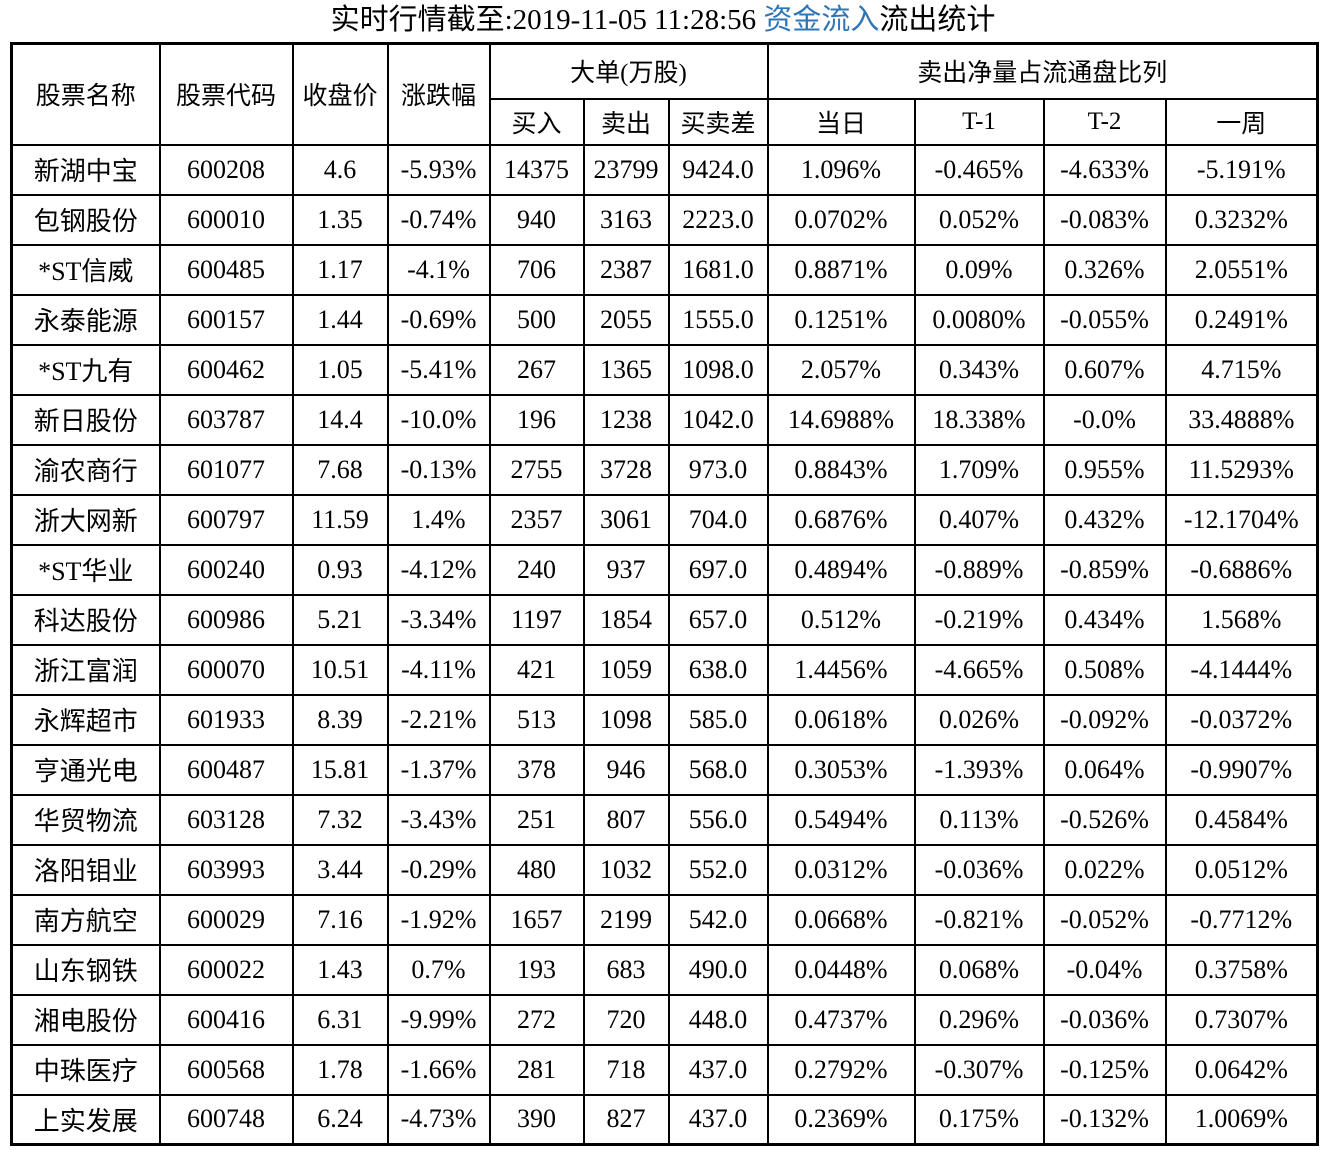 Image resolution: width=1326 pixels, height=1150 pixels. I want to click on cell-stock-name: 浙江富润, so click(85, 669).